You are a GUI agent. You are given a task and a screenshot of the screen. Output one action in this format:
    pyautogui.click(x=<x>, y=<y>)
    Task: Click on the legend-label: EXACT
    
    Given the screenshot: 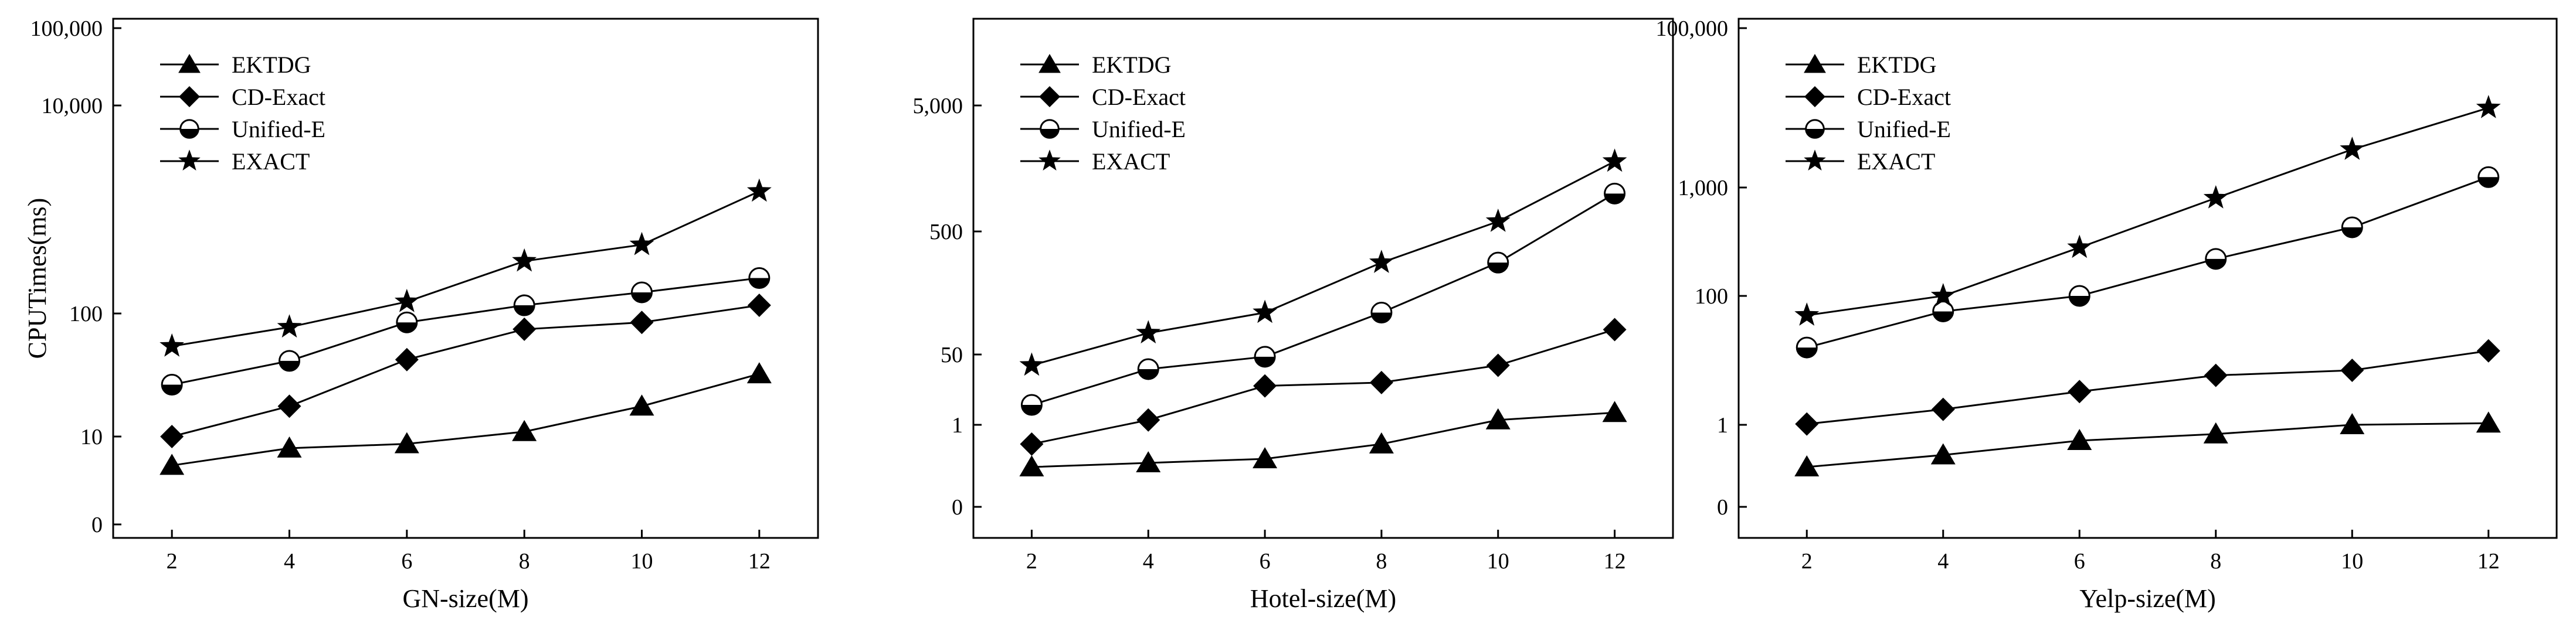 What is the action you would take?
    pyautogui.click(x=1131, y=161)
    